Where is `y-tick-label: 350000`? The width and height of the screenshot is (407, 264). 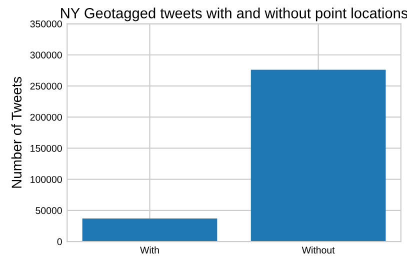 y-tick-label: 350000 is located at coordinates (46, 24).